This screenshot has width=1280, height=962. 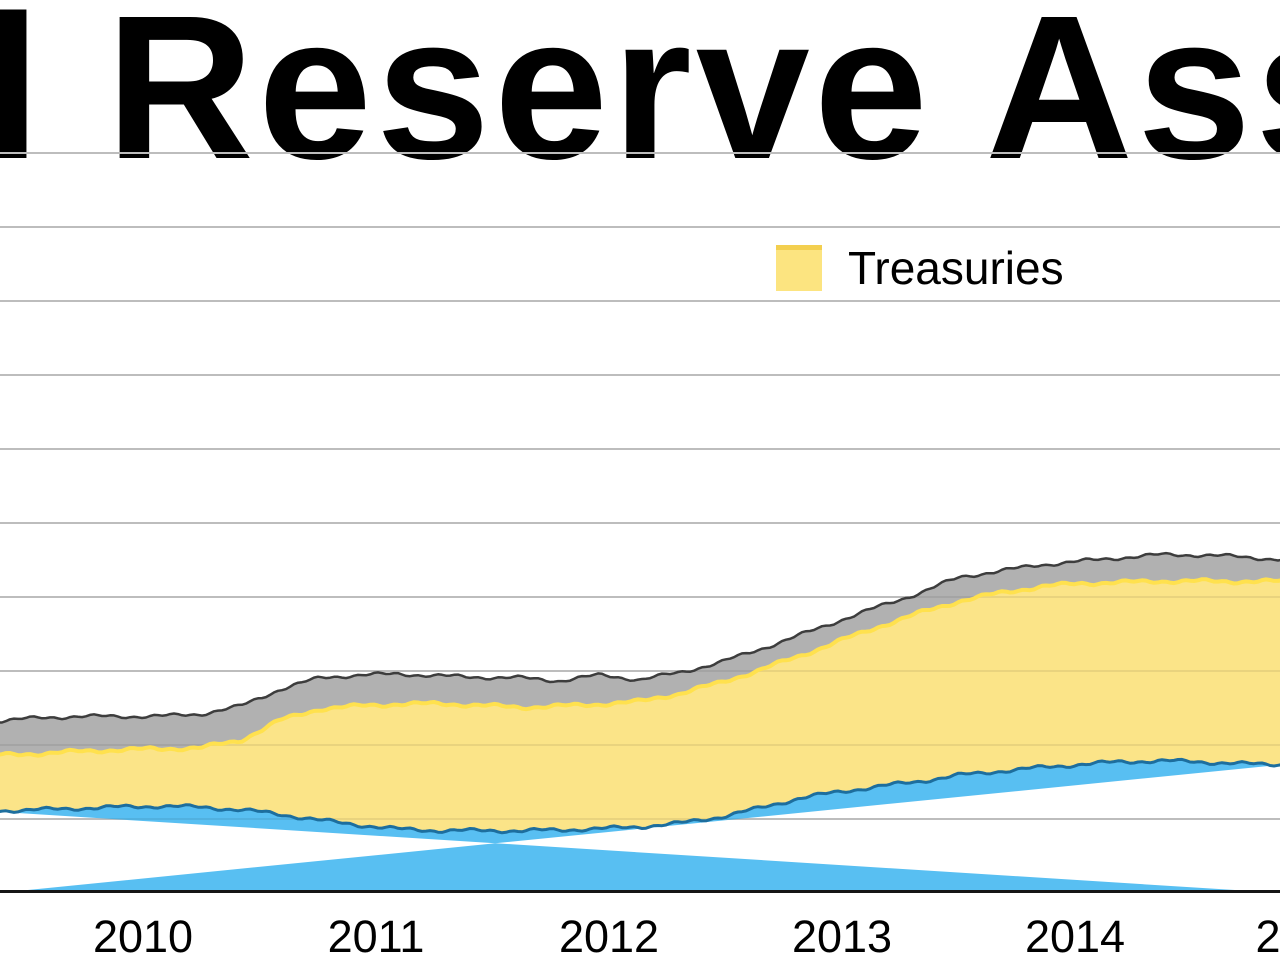 What do you see at coordinates (143, 936) in the screenshot?
I see `x-axis-label: 2010` at bounding box center [143, 936].